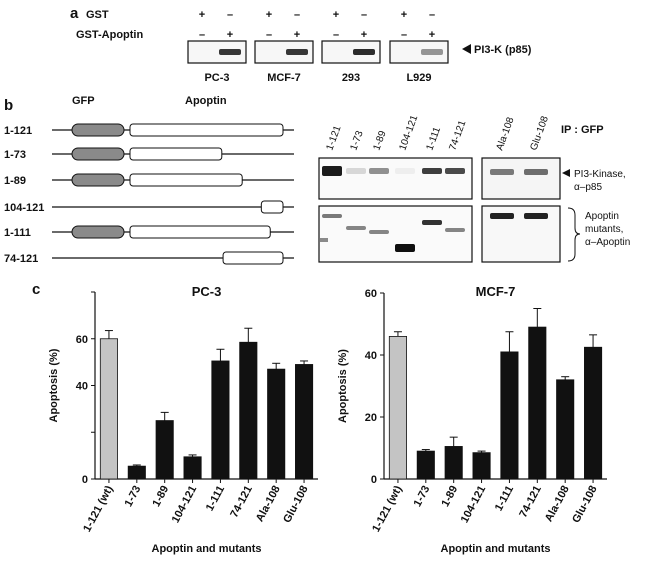 The image size is (649, 562). I want to click on blot-lane-label: 1-121, so click(333, 138).